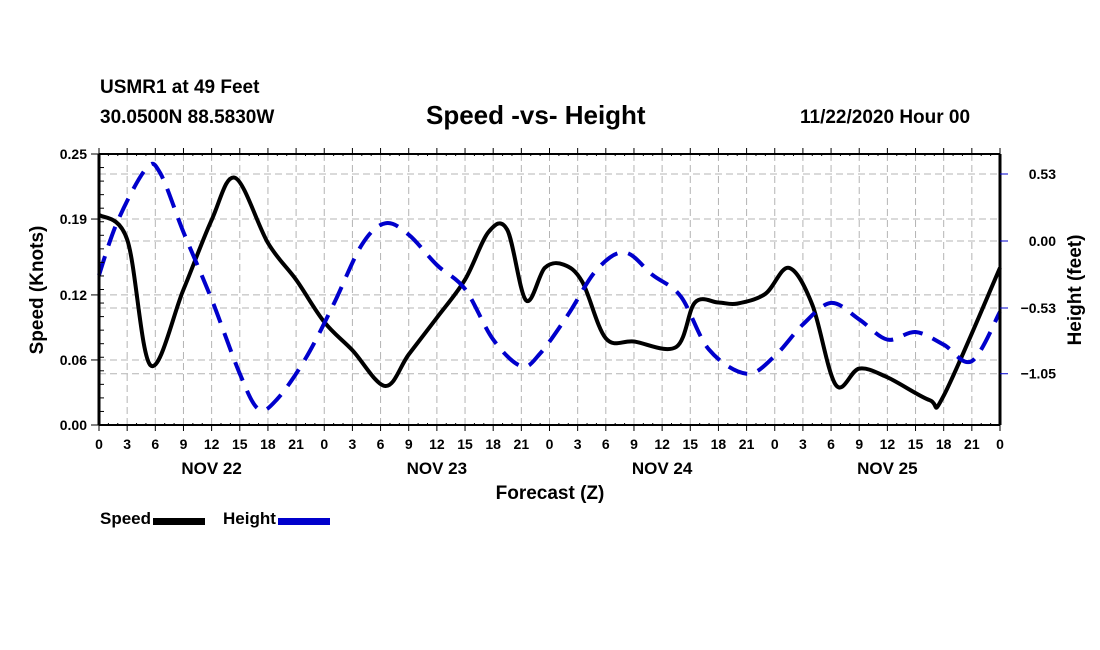  What do you see at coordinates (550, 493) in the screenshot?
I see `x-axis-label: Forecast (Z)` at bounding box center [550, 493].